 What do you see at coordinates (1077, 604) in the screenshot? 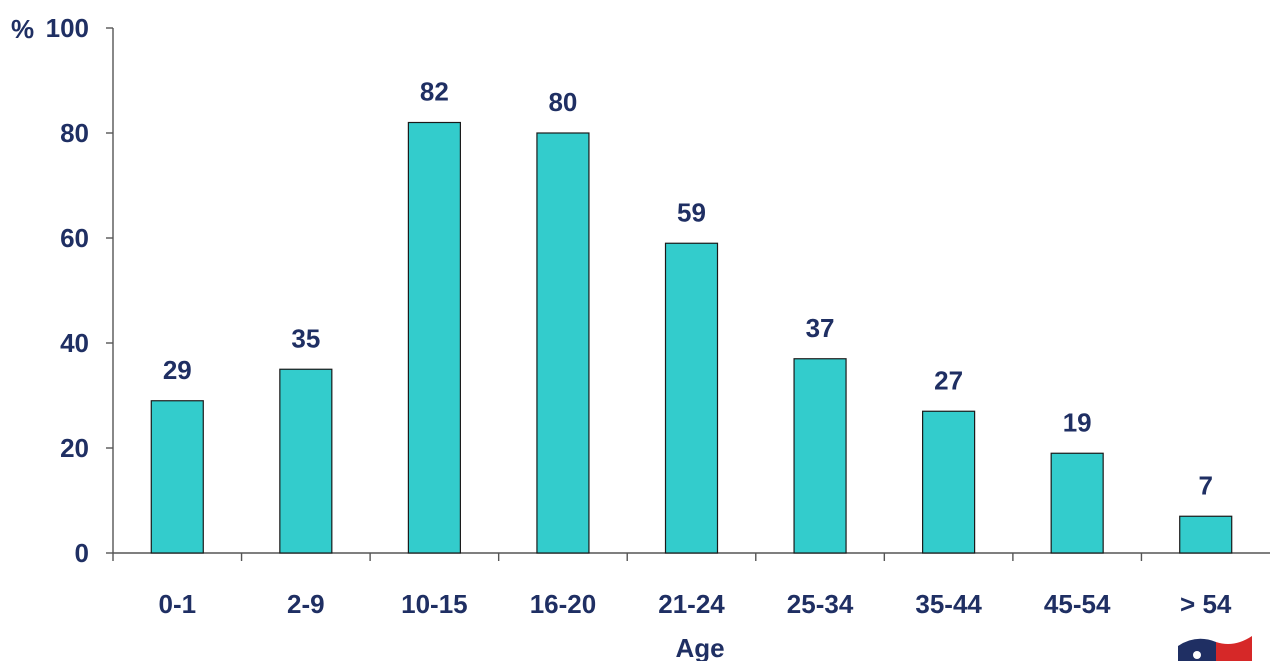
I see `x-tick-label: 45-54` at bounding box center [1077, 604].